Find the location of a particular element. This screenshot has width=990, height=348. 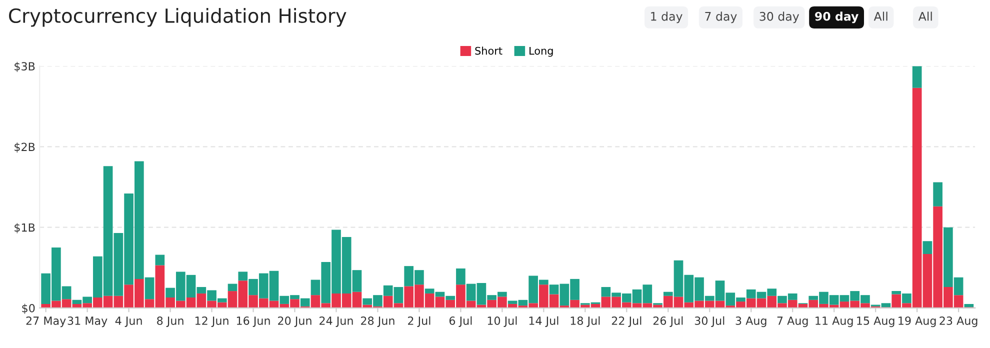

x-tick-label: 10 Jul is located at coordinates (502, 321).